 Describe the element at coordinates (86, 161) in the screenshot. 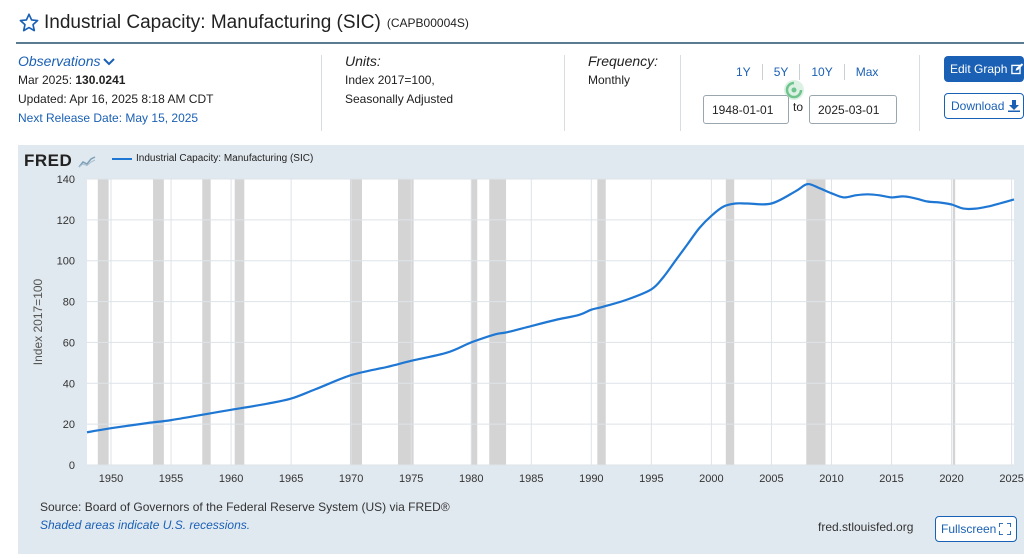

I see `fred-logo-graph-icon` at that location.